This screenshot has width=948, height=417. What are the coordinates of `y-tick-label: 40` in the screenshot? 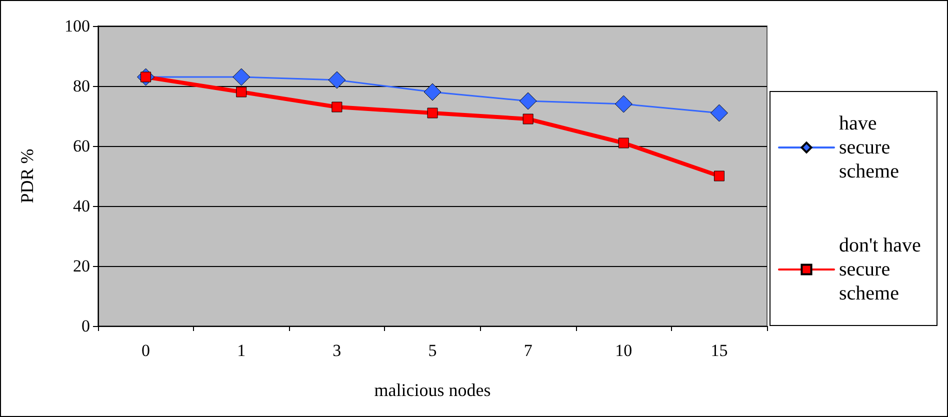 It's located at (81, 206).